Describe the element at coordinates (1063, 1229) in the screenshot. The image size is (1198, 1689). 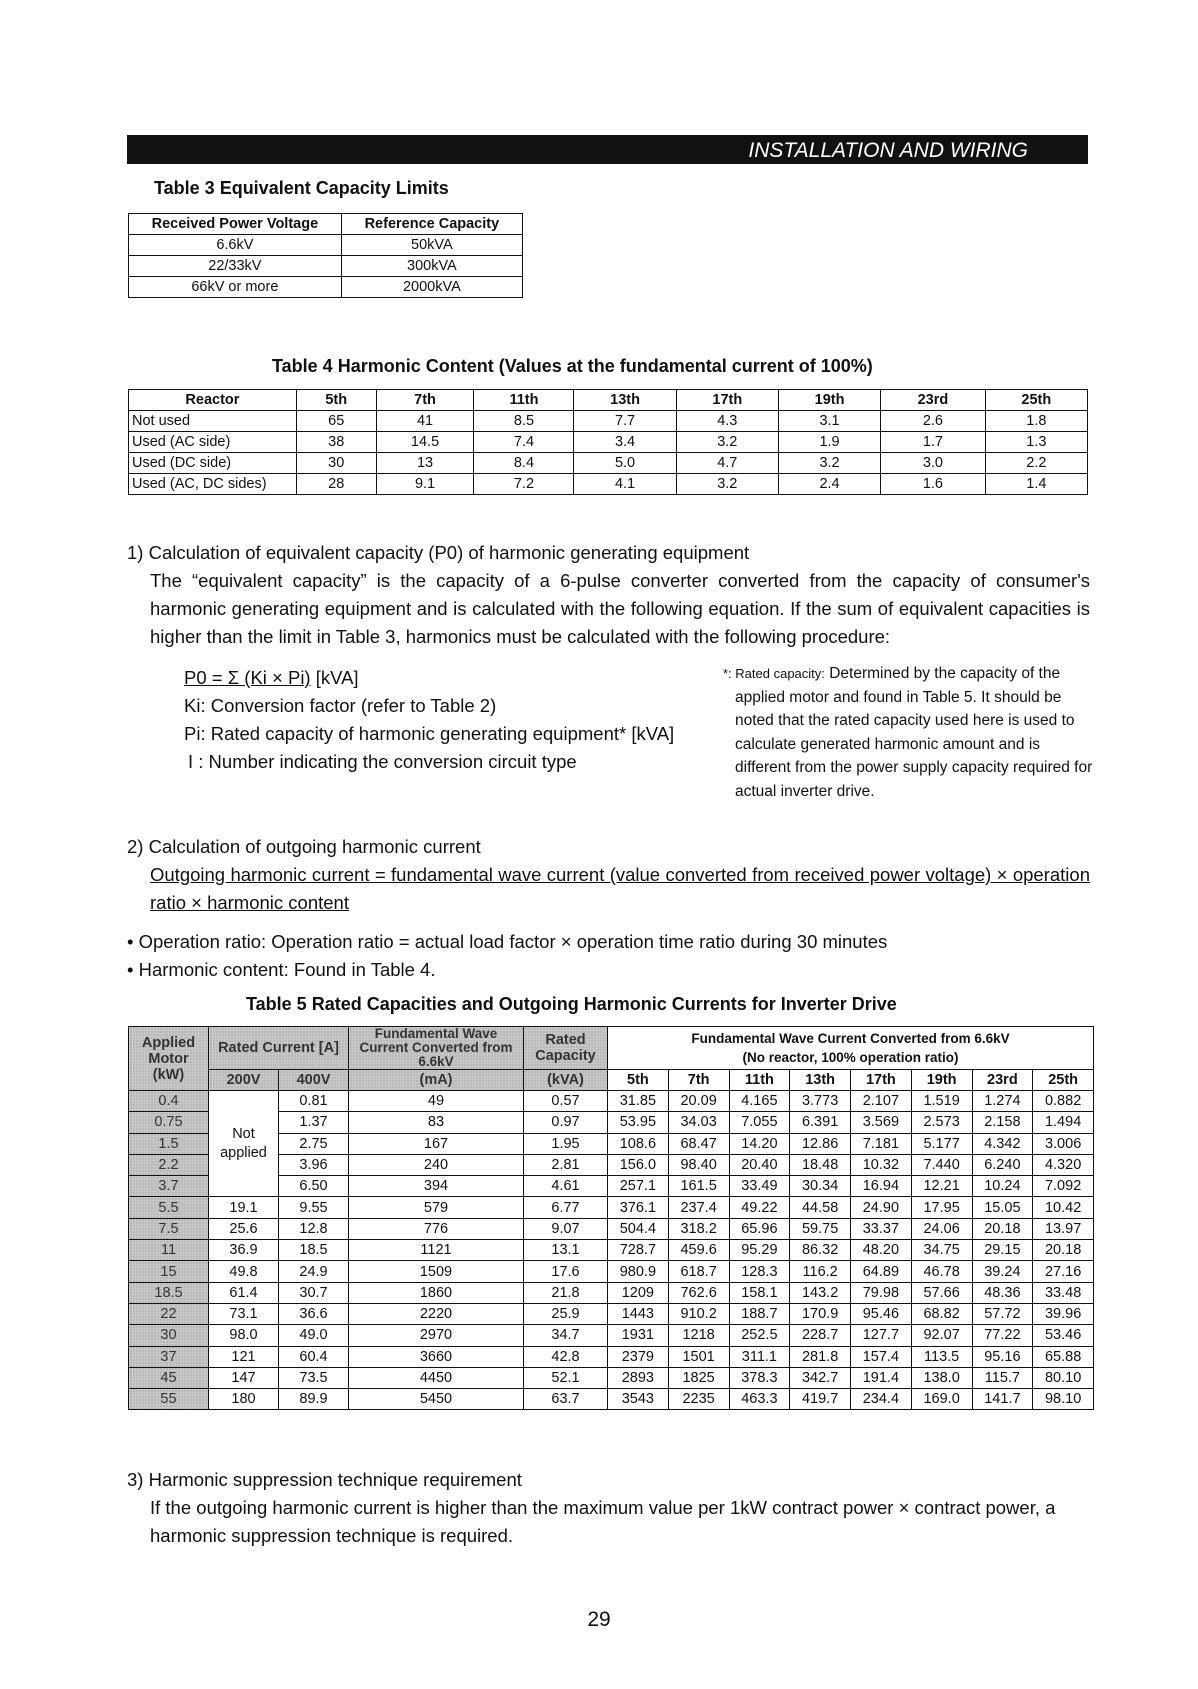
I see `table-cell: 13.97` at that location.